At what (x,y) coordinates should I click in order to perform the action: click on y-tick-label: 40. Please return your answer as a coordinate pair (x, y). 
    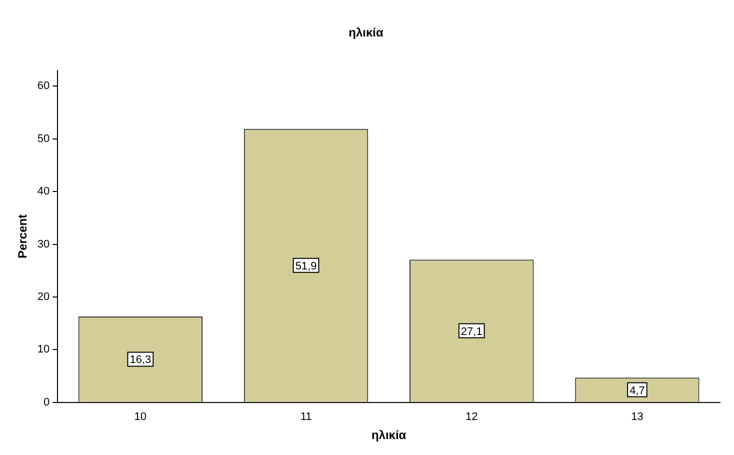
    Looking at the image, I should click on (43, 192).